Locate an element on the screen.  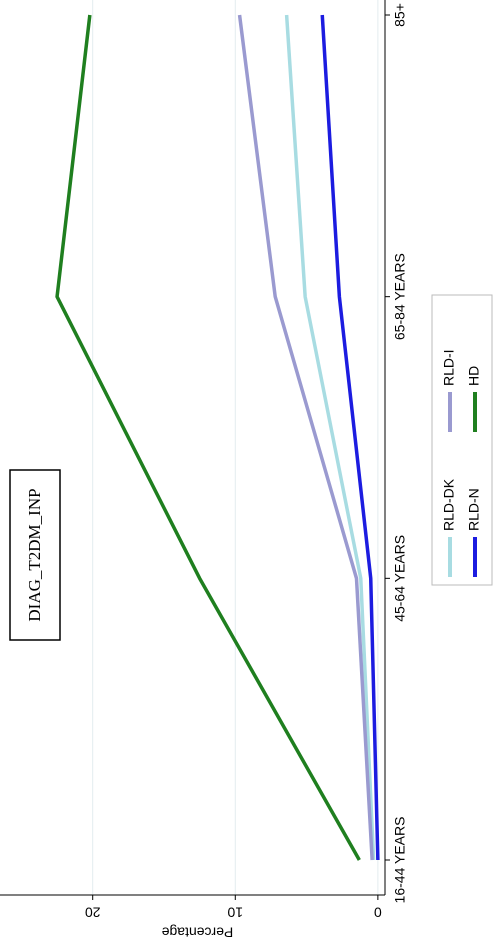
legend-label: RLD-DK is located at coordinates (449, 504).